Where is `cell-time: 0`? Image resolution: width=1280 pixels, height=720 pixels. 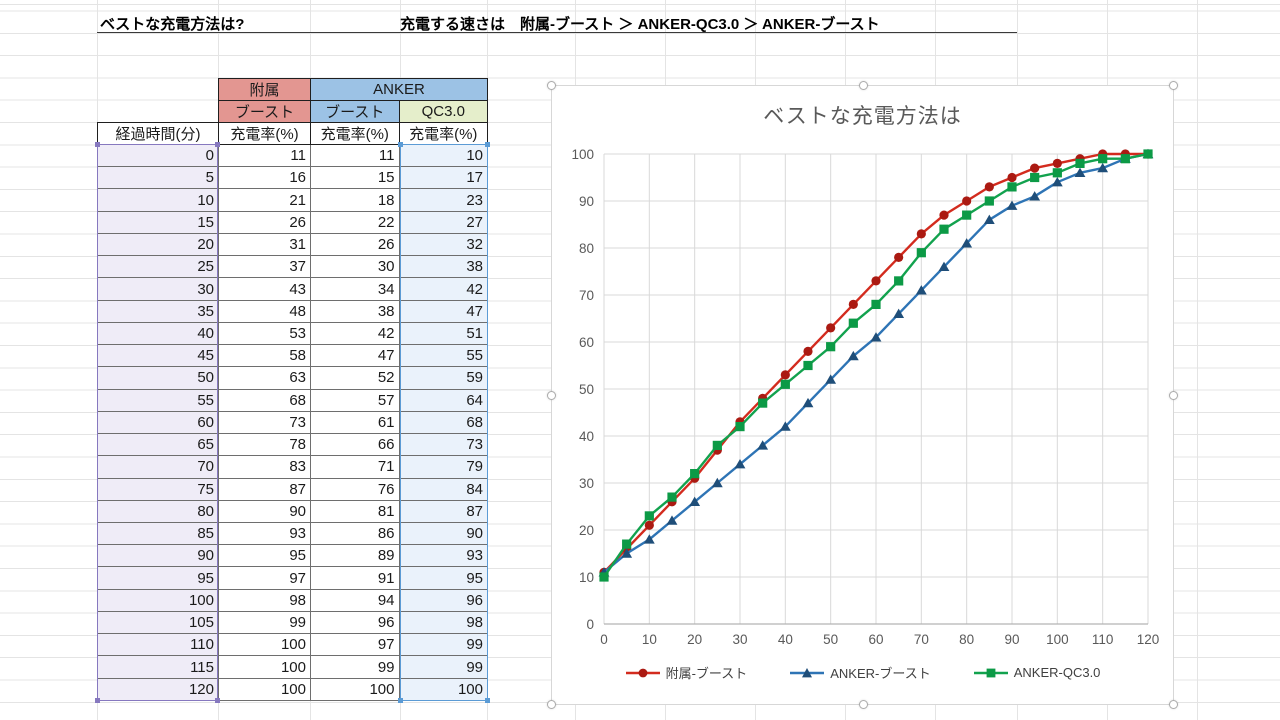 cell-time: 0 is located at coordinates (158, 155).